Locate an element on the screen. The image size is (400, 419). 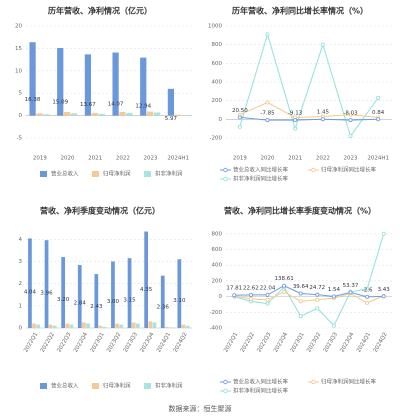
y-tick-label: 200 is located at coordinates (217, 281).